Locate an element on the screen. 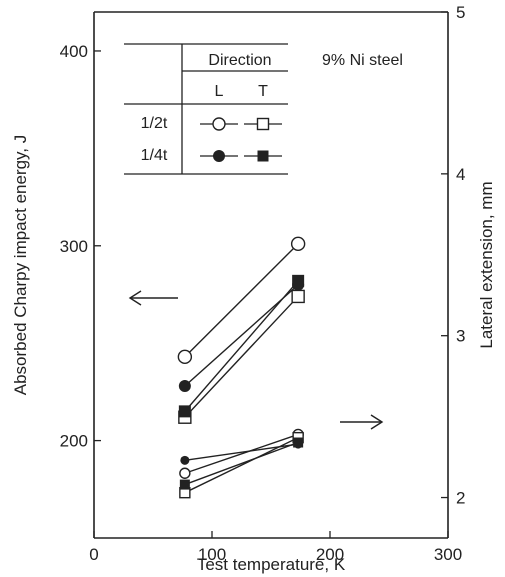 The image size is (505, 577). legend-header: Direction is located at coordinates (239, 60).